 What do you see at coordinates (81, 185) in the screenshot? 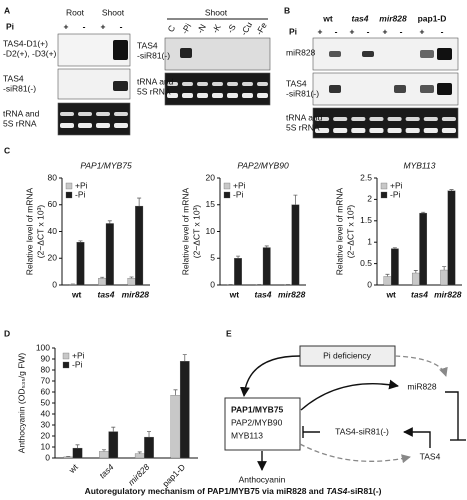
I see `legend-label: +Pi` at bounding box center [81, 185].